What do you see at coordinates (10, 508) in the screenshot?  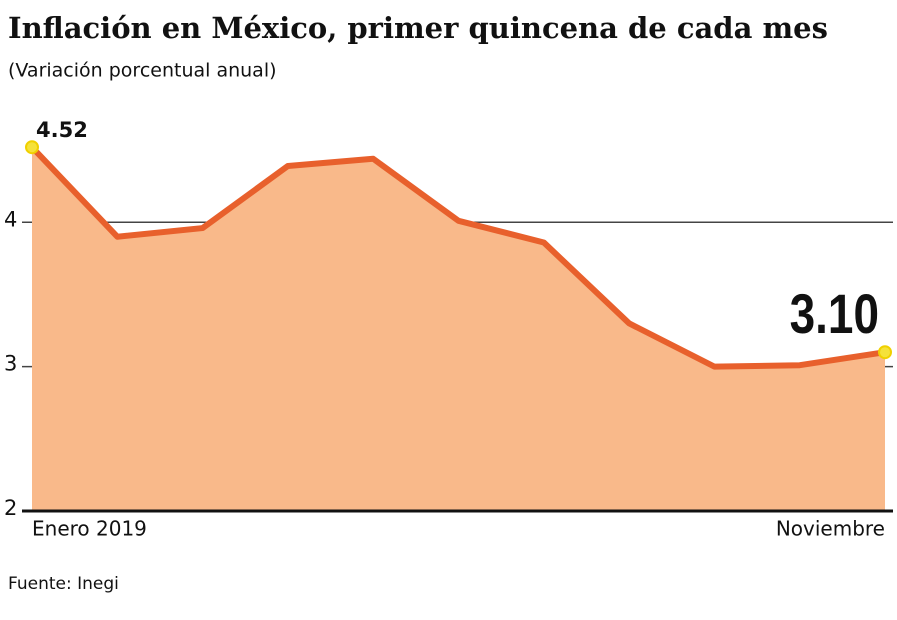 I see `y-tick-label: 2` at bounding box center [10, 508].